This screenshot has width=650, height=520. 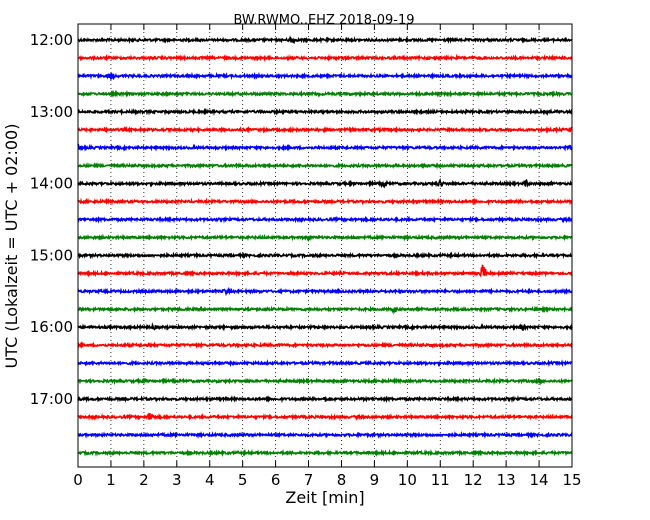 What do you see at coordinates (111, 480) in the screenshot?
I see `x-tick-label-1: 1` at bounding box center [111, 480].